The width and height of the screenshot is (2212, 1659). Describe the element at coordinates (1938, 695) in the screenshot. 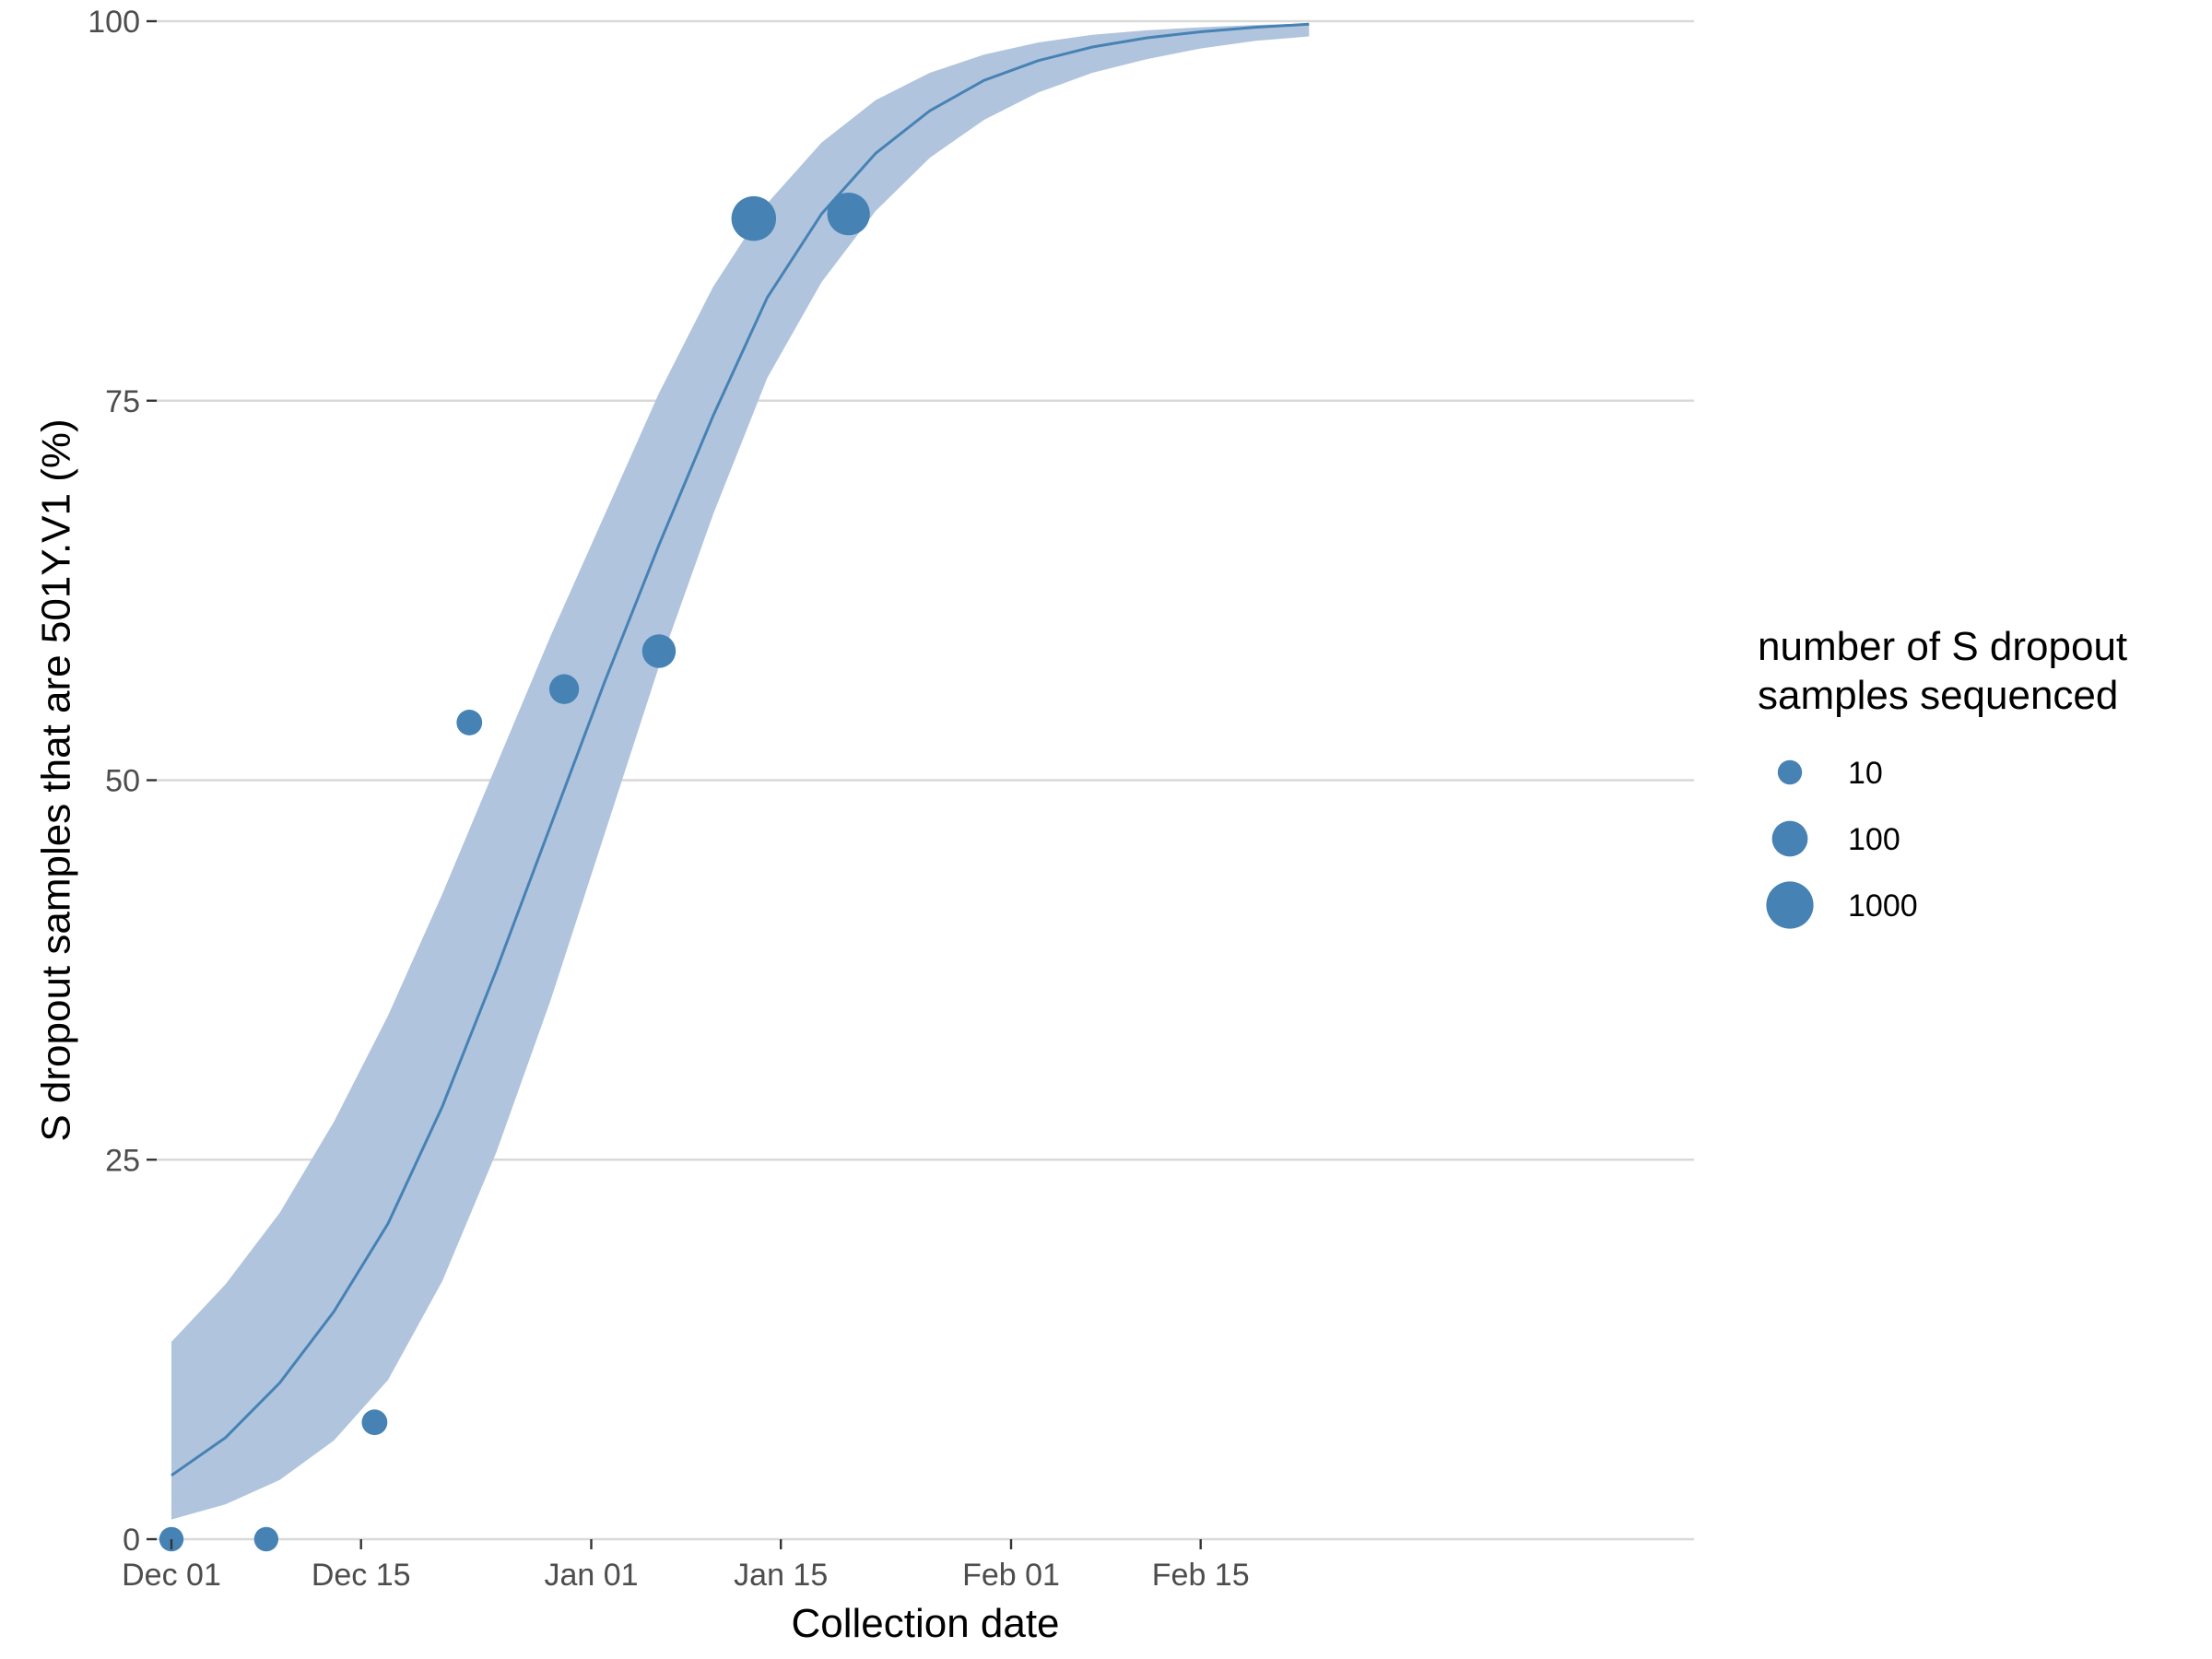

I see `legend-title-line-2: samples sequenced` at that location.